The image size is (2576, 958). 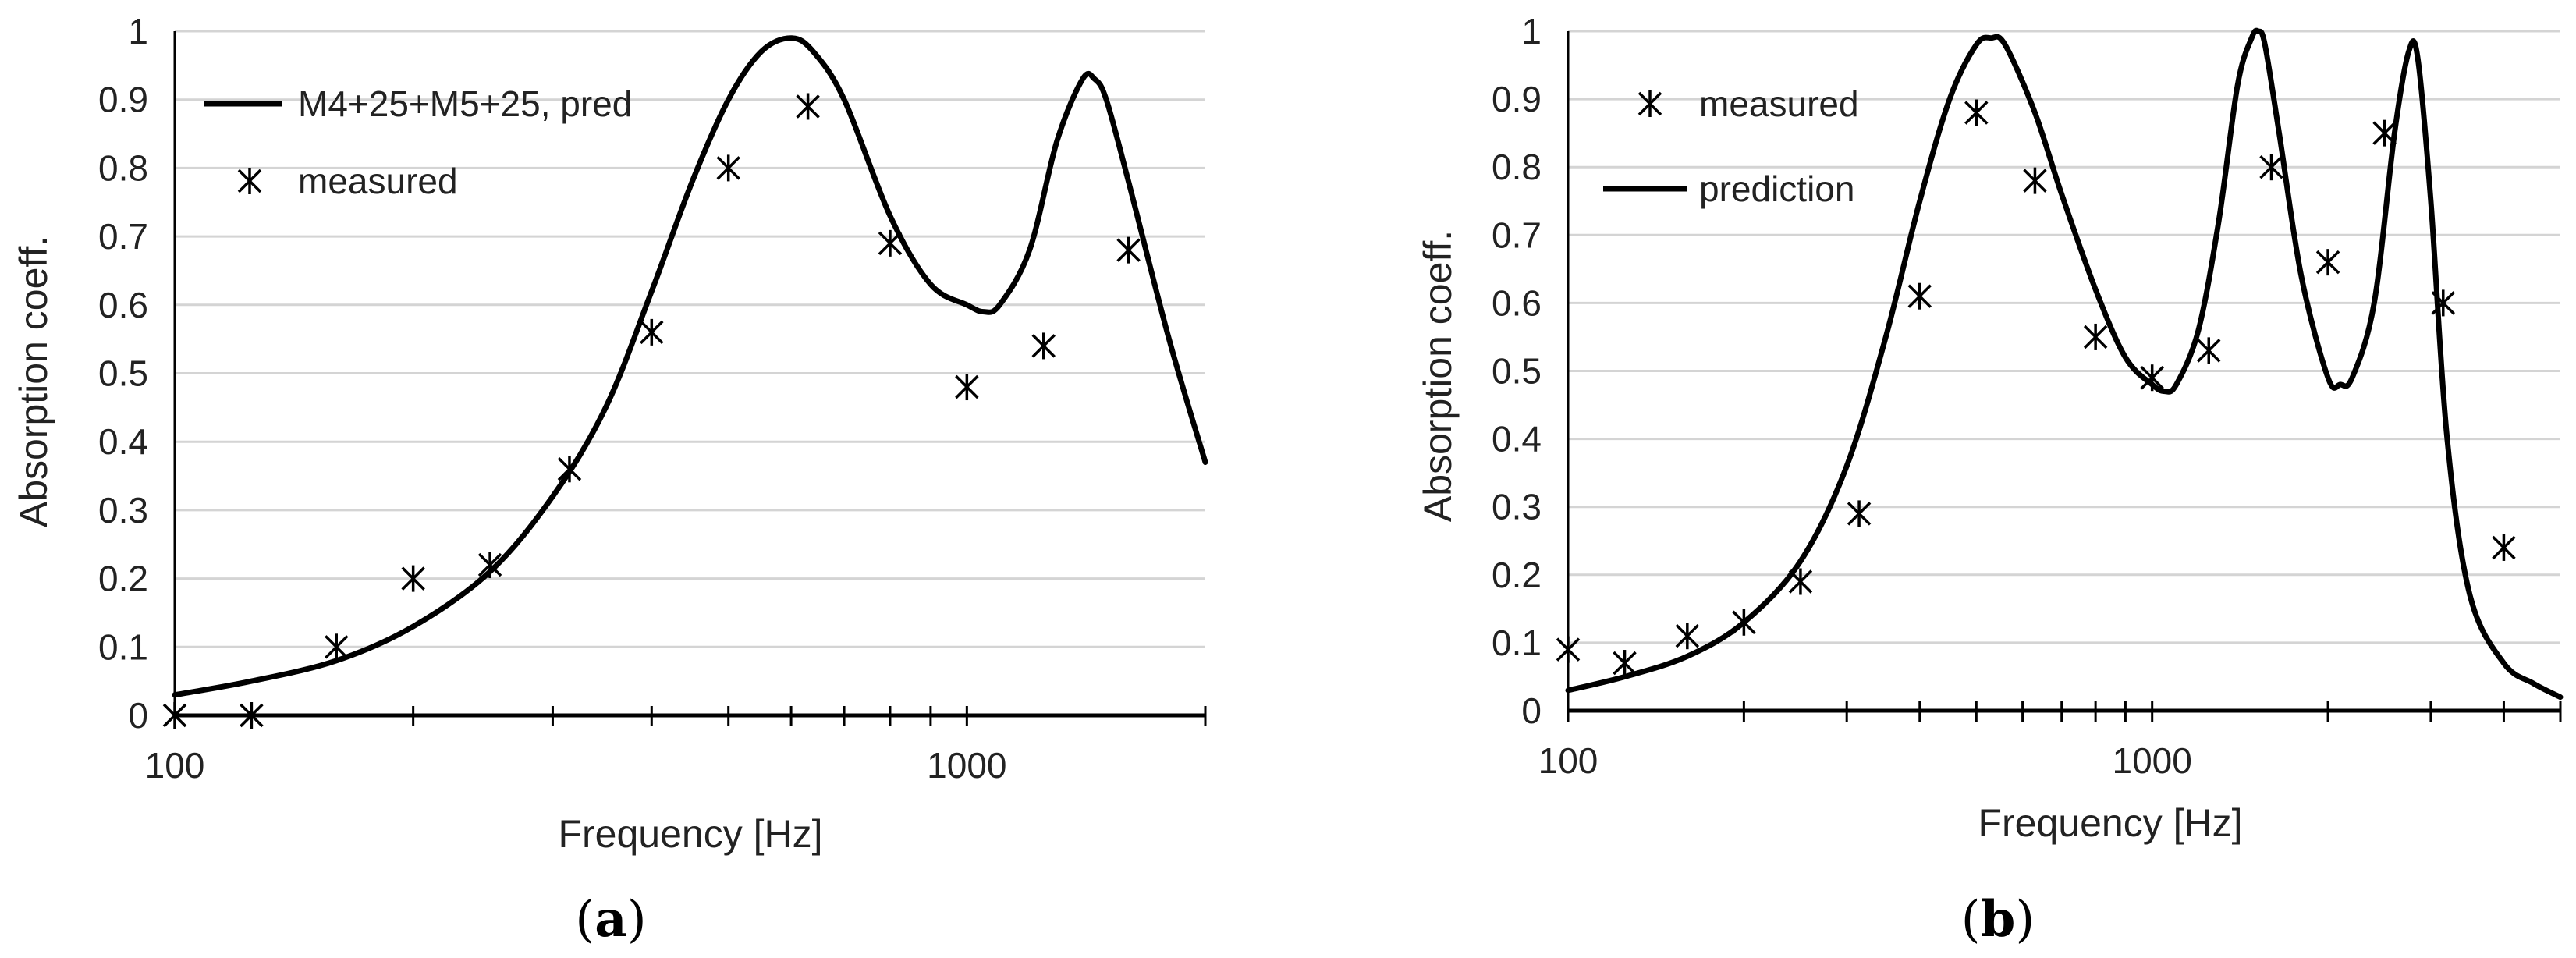 I want to click on panel-label-b: (b), so click(x=1998, y=919).